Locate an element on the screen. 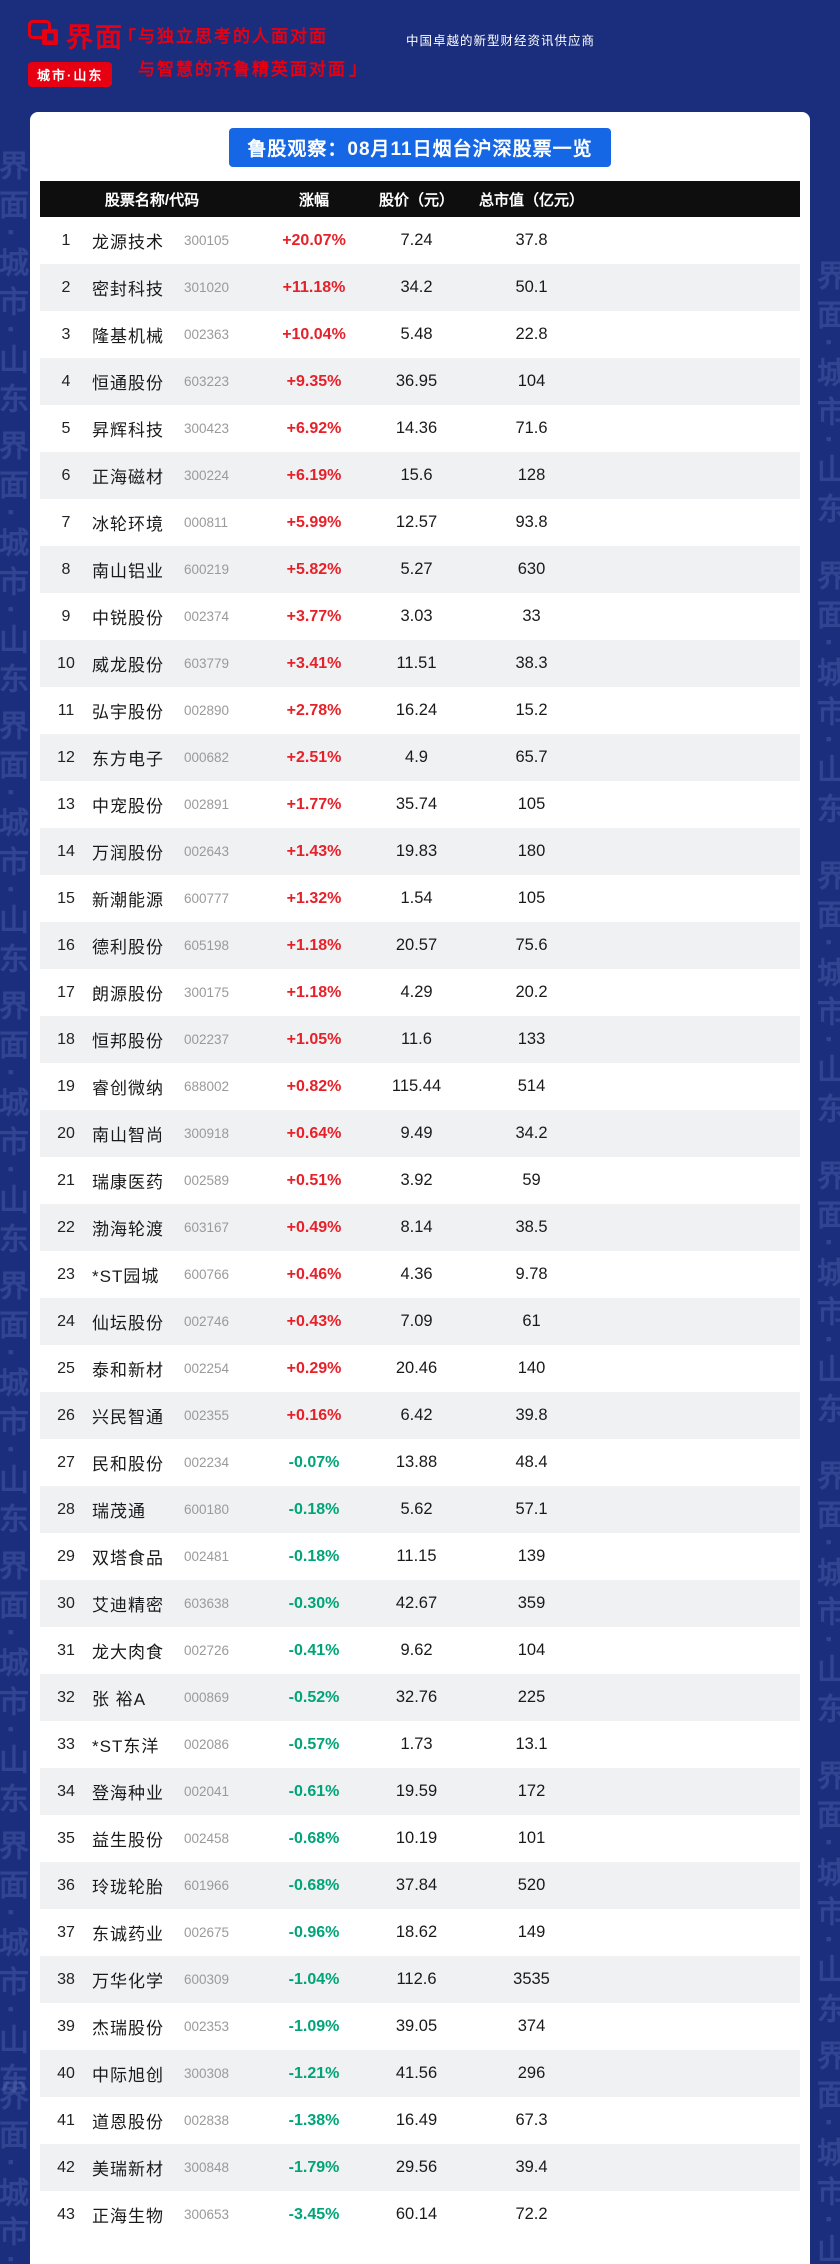 The height and width of the screenshot is (2264, 840). row-index: 16 is located at coordinates (66, 945).